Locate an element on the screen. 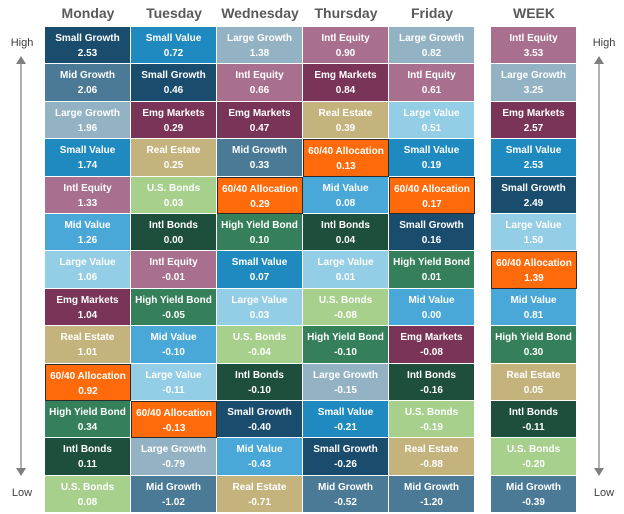 This screenshot has height=514, width=624. column-header-friday: Friday is located at coordinates (431, 13).